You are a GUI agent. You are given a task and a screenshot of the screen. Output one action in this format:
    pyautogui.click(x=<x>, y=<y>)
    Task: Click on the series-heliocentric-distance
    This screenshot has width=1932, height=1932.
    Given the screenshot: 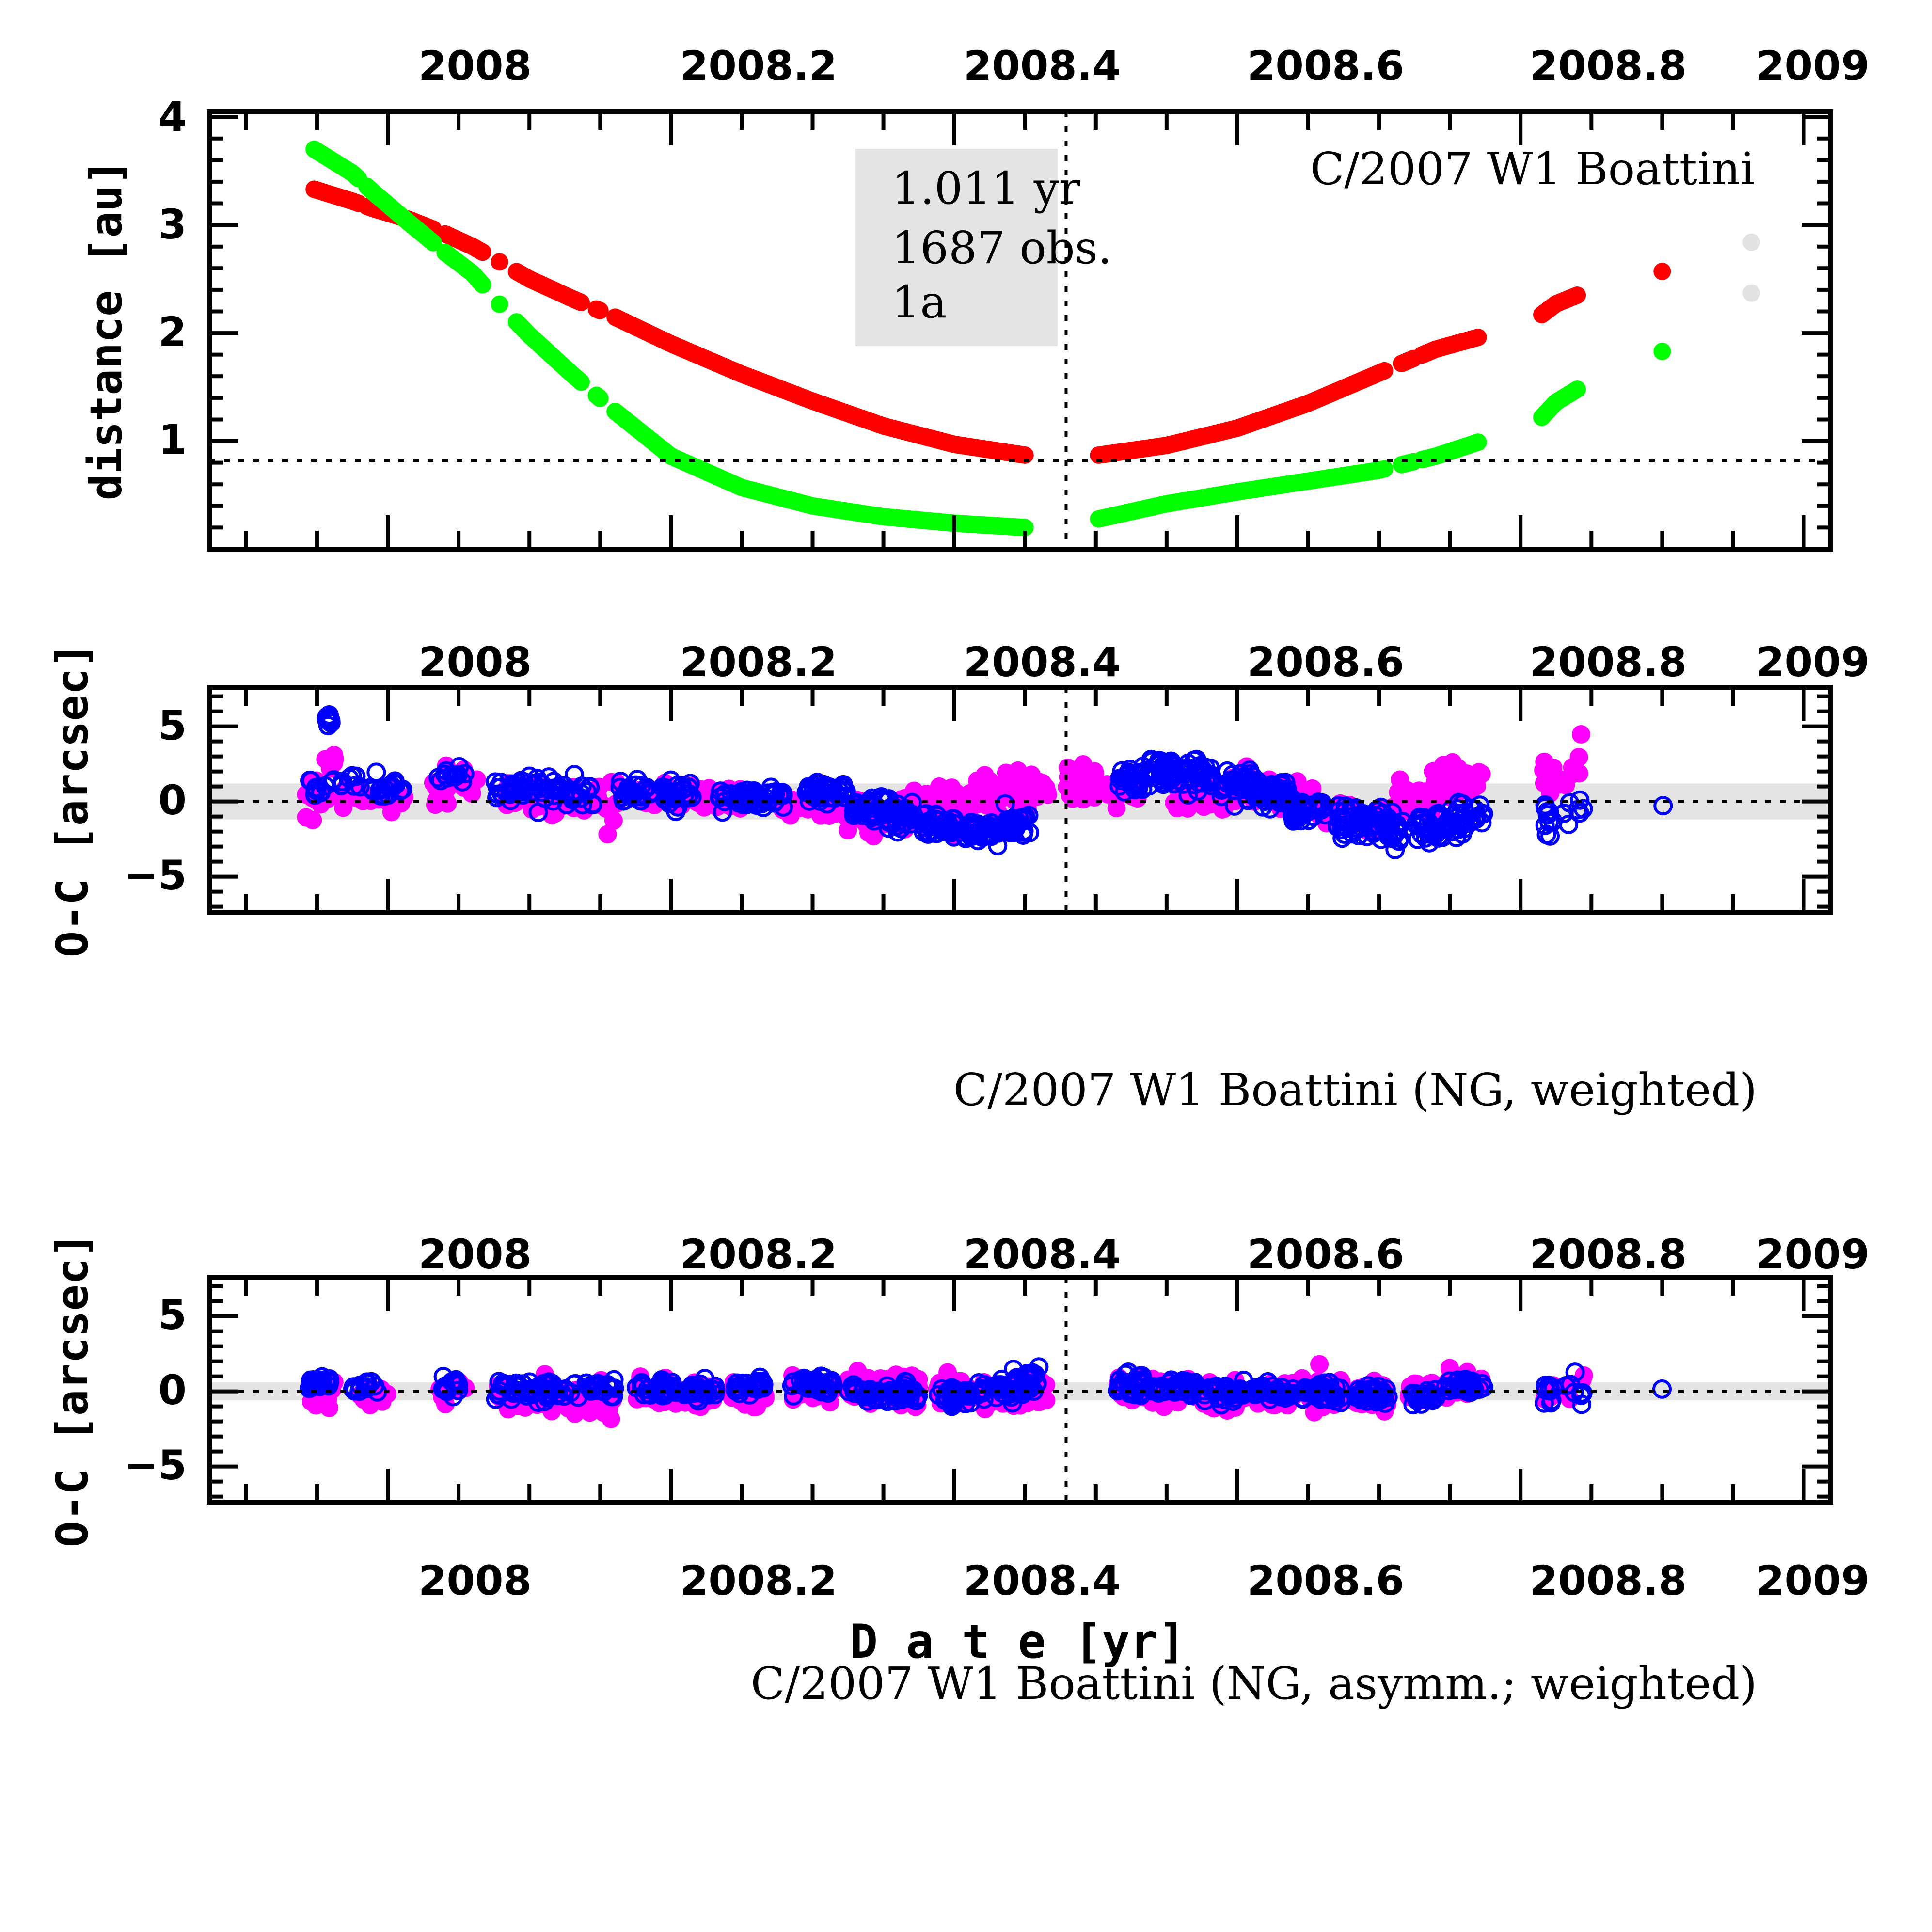 What is the action you would take?
    pyautogui.click(x=988, y=322)
    